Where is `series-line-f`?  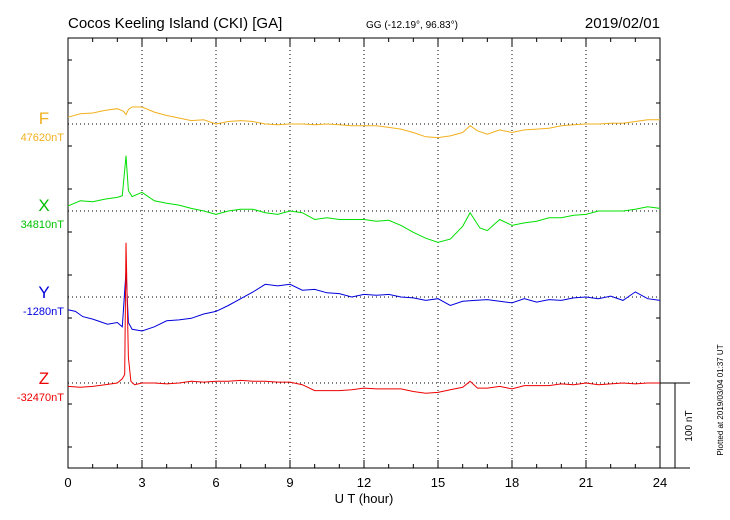
series-line-f is located at coordinates (363, 122).